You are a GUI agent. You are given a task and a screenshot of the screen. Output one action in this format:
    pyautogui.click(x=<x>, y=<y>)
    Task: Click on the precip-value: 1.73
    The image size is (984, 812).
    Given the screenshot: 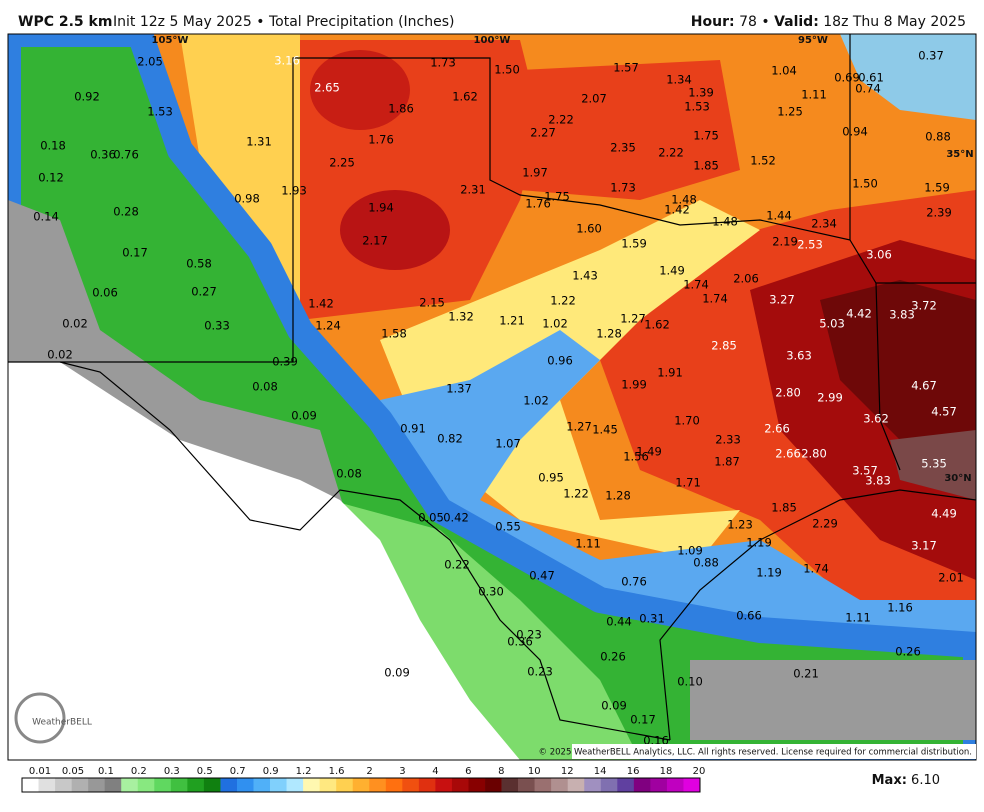 What is the action you would take?
    pyautogui.click(x=443, y=63)
    